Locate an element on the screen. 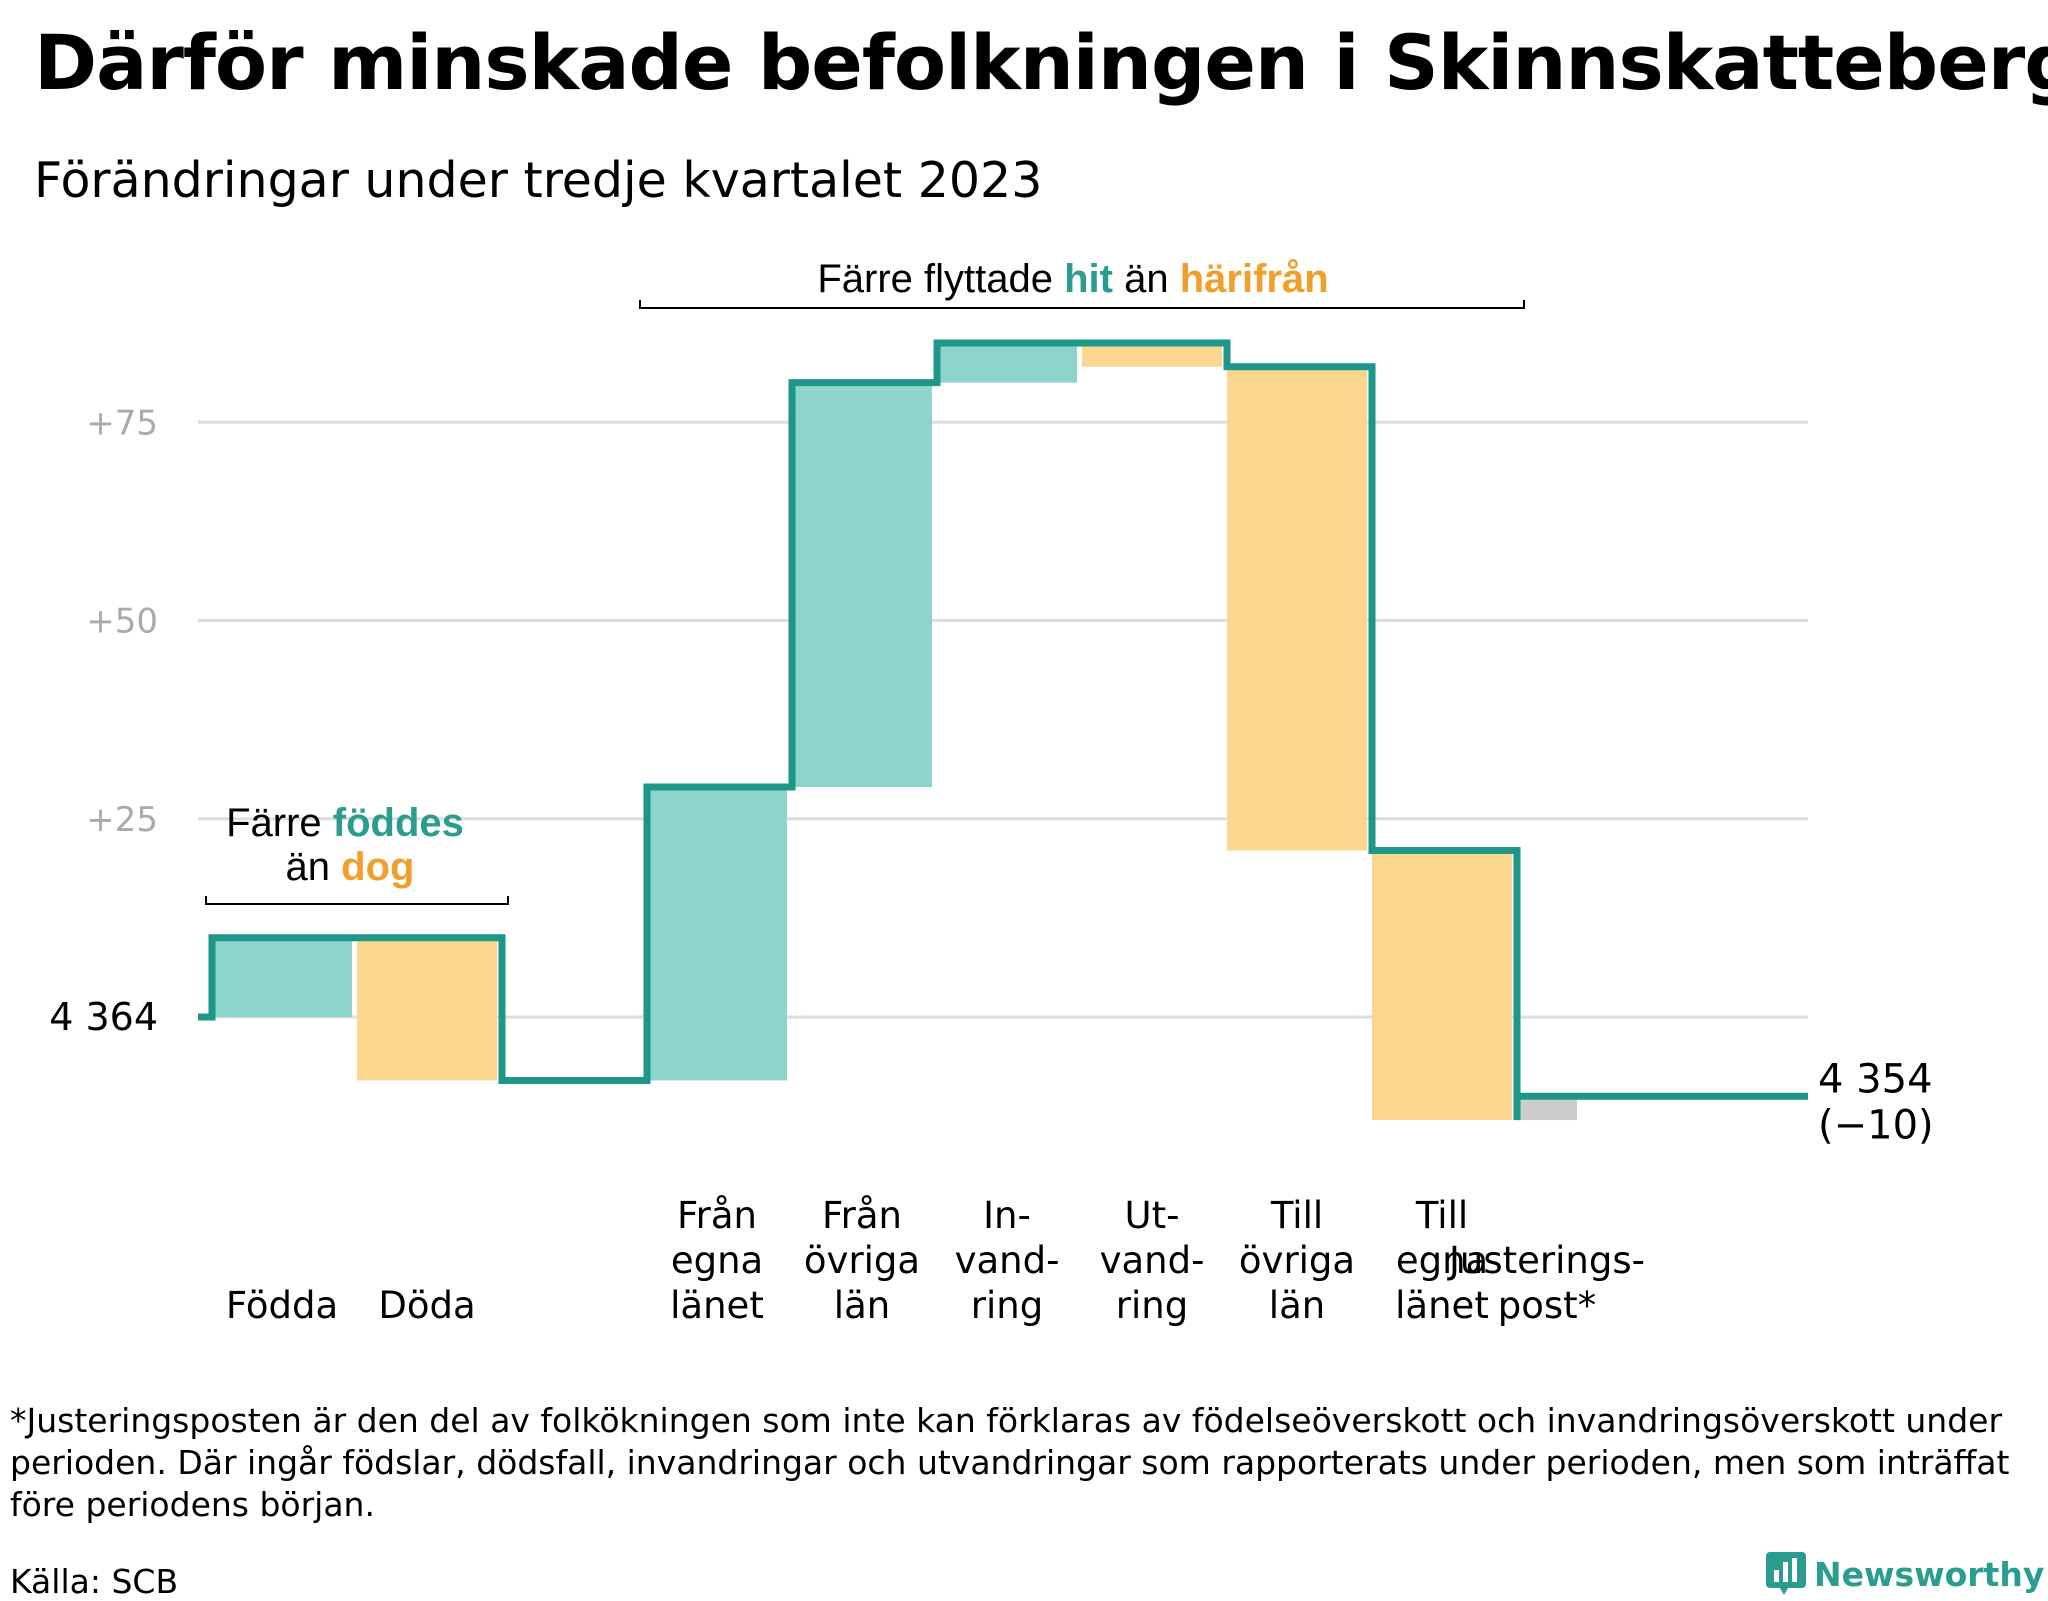 The height and width of the screenshot is (1601, 2048). x-category-label: Justerings- is located at coordinates (1546, 1260).